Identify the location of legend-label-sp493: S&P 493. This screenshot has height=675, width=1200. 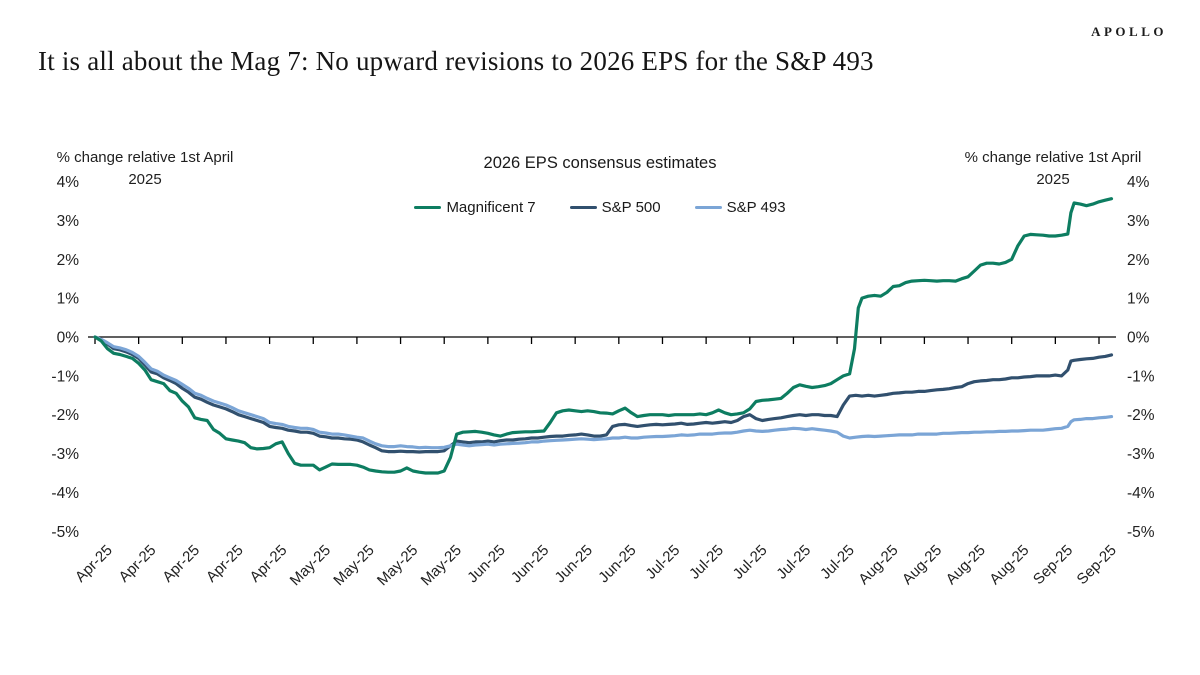
(756, 207).